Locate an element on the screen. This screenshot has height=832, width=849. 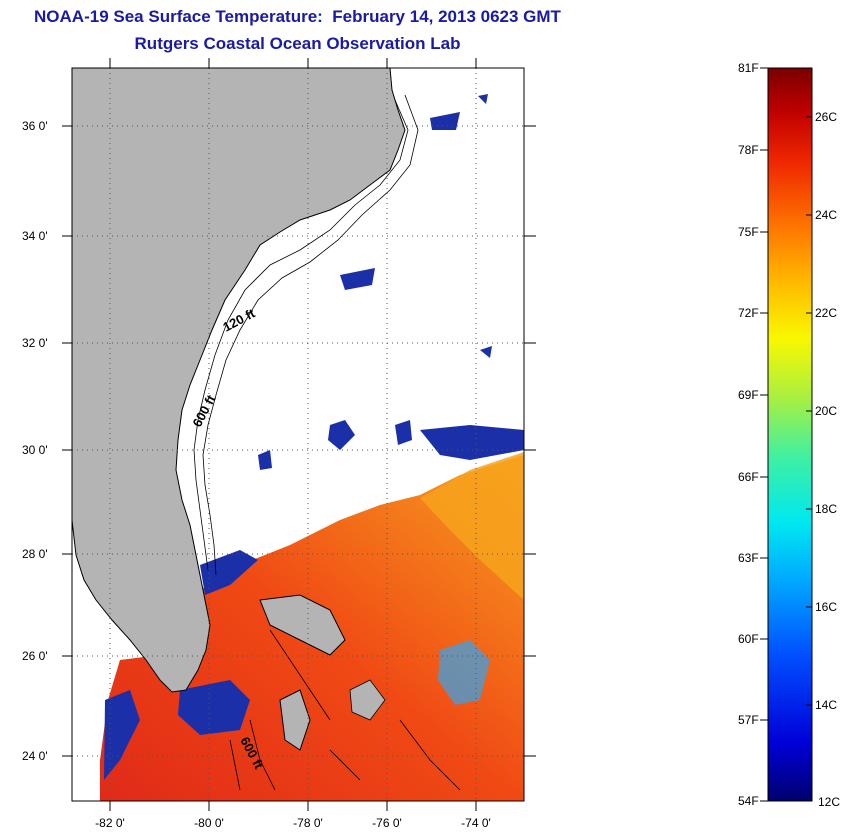
temperature-colorbar is located at coordinates (790, 434).